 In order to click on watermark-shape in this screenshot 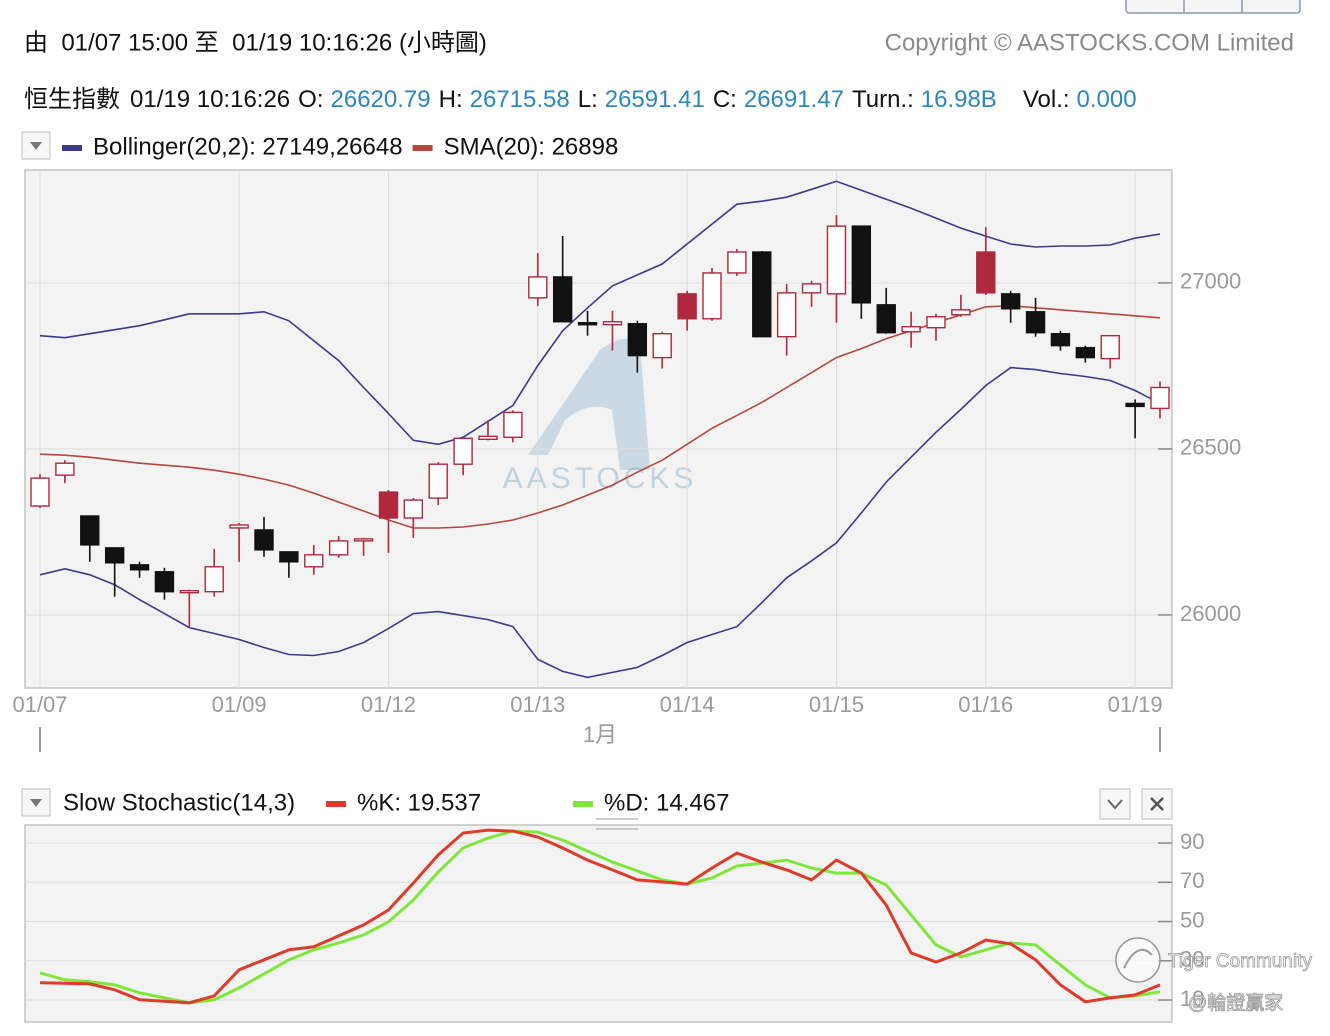, I will do `click(589, 404)`.